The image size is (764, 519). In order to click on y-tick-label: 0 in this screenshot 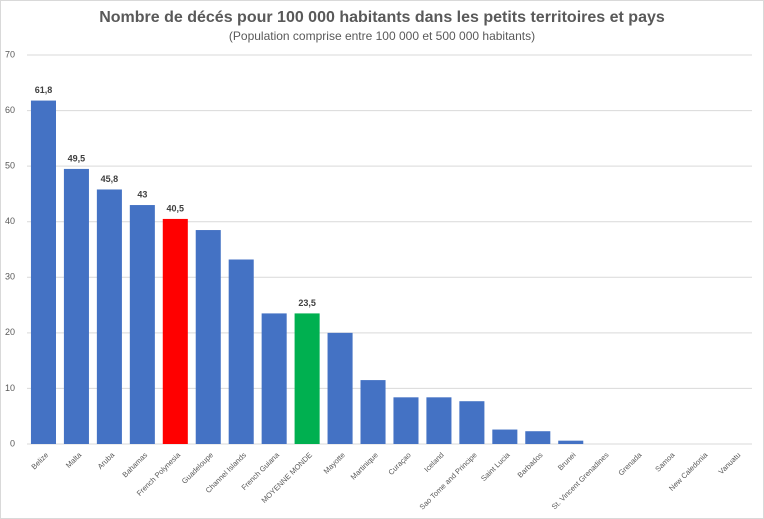, I will do `click(12, 443)`.